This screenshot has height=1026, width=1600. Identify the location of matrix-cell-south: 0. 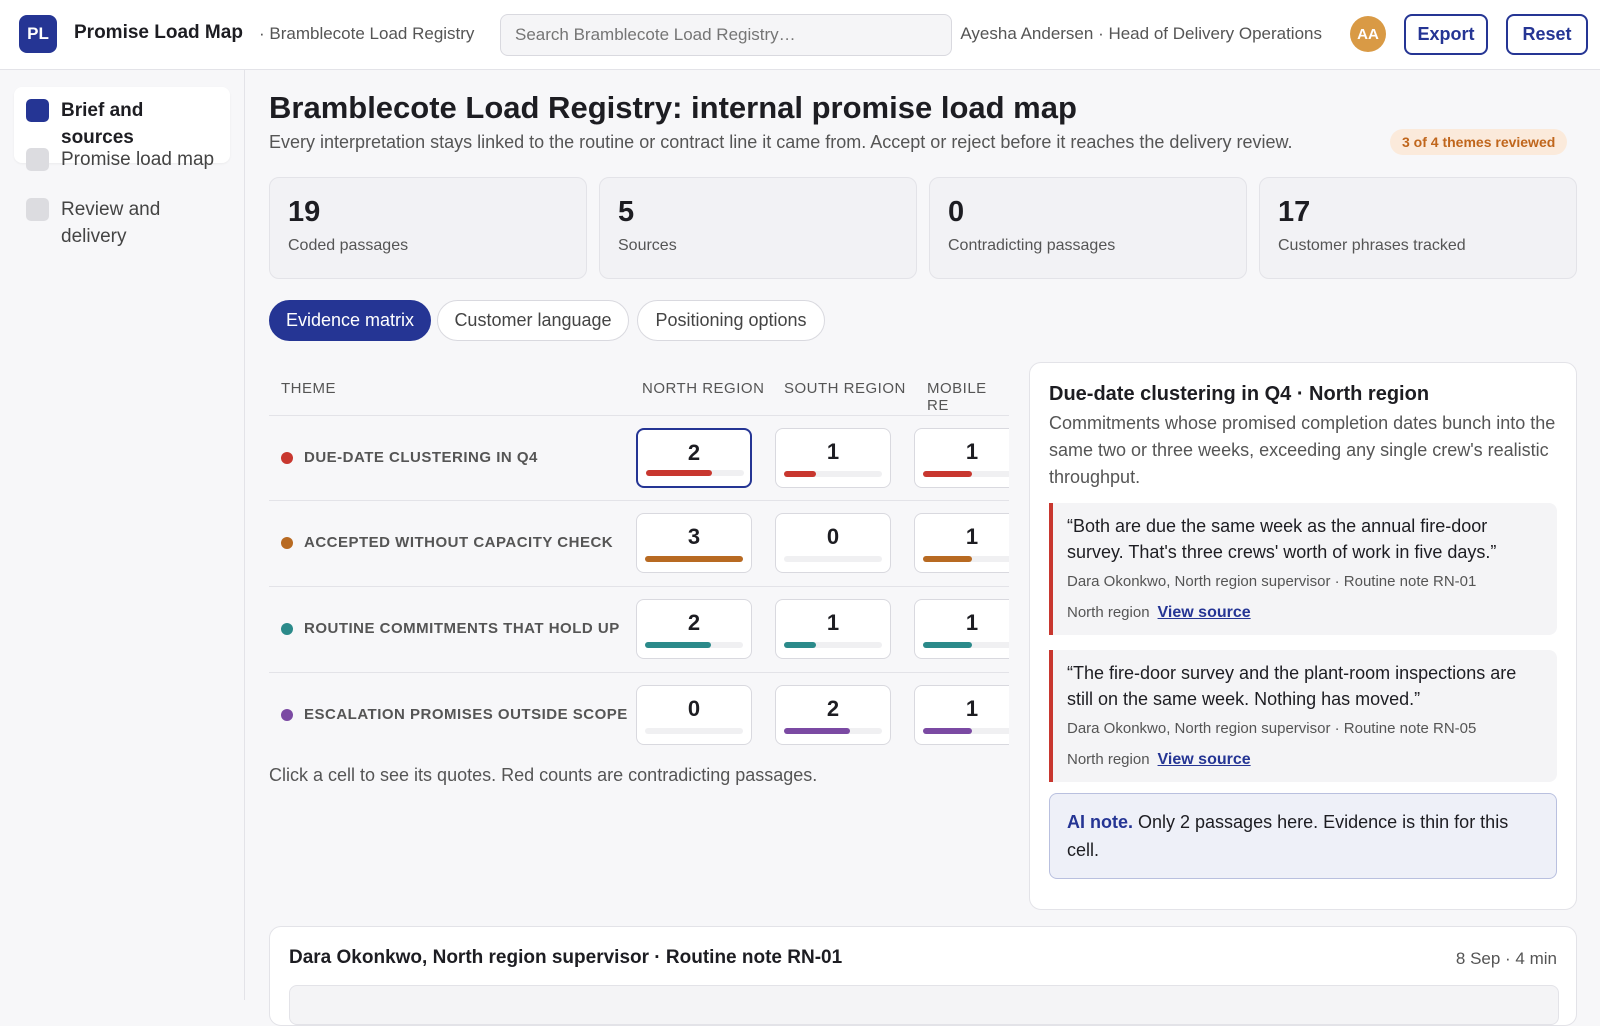
(833, 543).